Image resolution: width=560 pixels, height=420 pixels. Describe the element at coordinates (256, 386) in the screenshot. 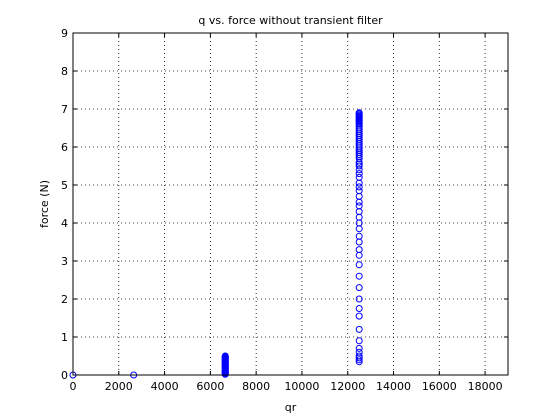

I see `x-tick-label: 8000` at that location.